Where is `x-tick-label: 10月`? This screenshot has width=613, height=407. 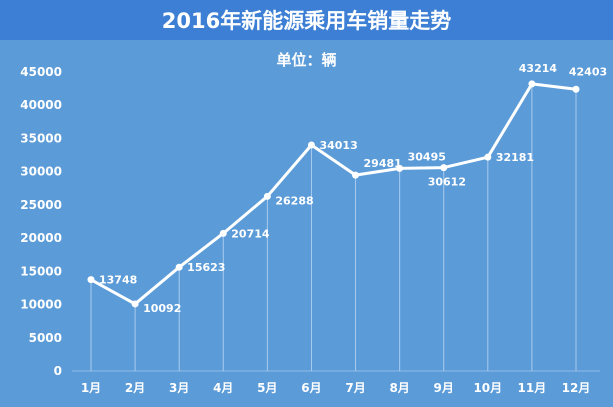
x-tick-label: 10月 is located at coordinates (487, 388).